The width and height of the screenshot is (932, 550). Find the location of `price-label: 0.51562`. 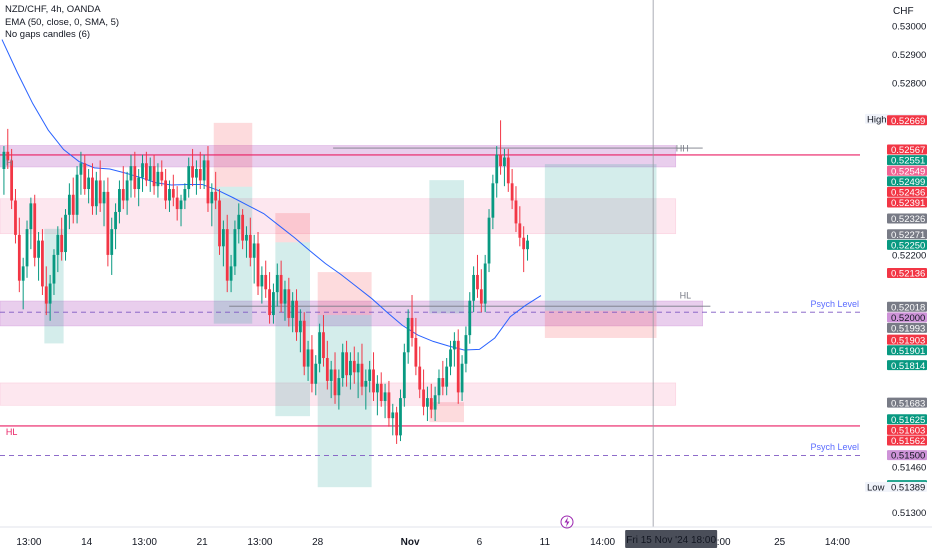

price-label: 0.51562 is located at coordinates (907, 441).